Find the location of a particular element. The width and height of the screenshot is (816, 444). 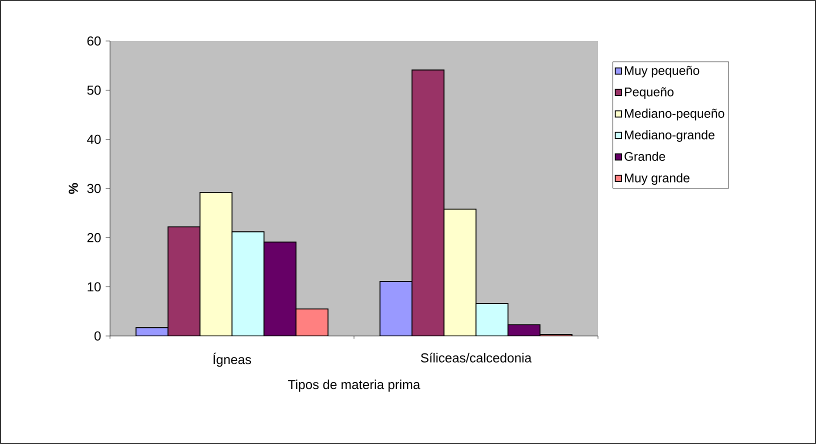

x-axis-title: Tipos de materia prima is located at coordinates (354, 386).